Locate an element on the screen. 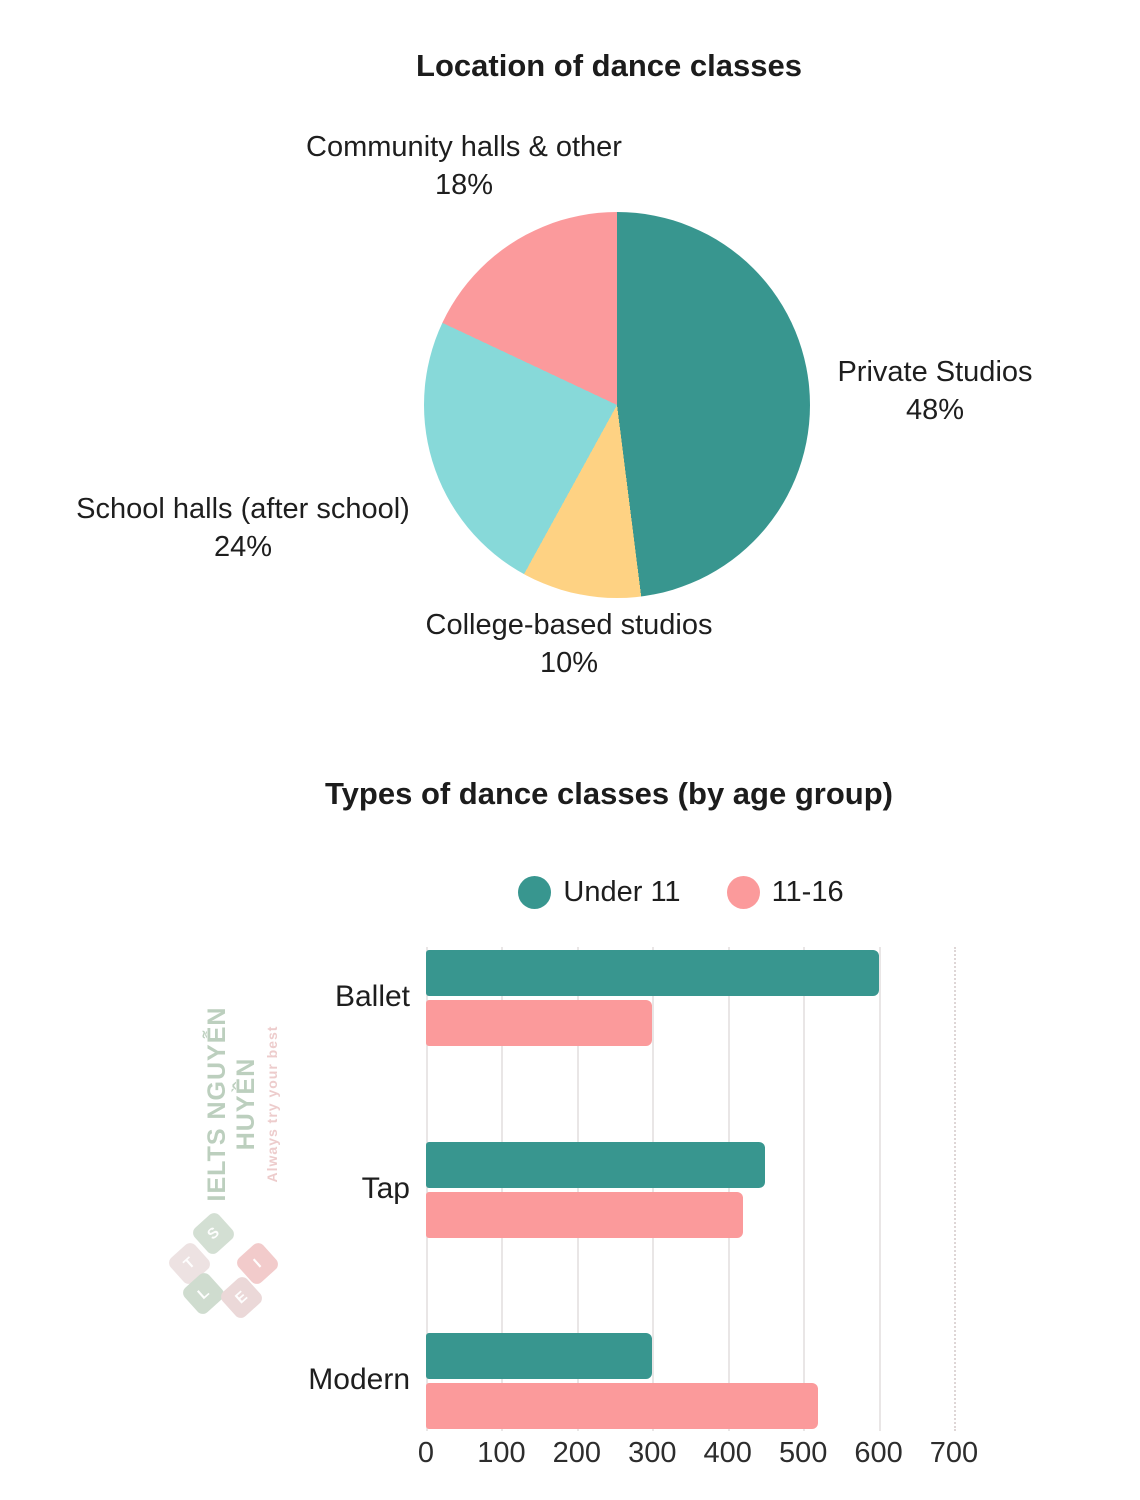 Image resolution: width=1140 pixels, height=1500 pixels. bar-chart-legend: Under 11 11-16 is located at coordinates (681, 892).